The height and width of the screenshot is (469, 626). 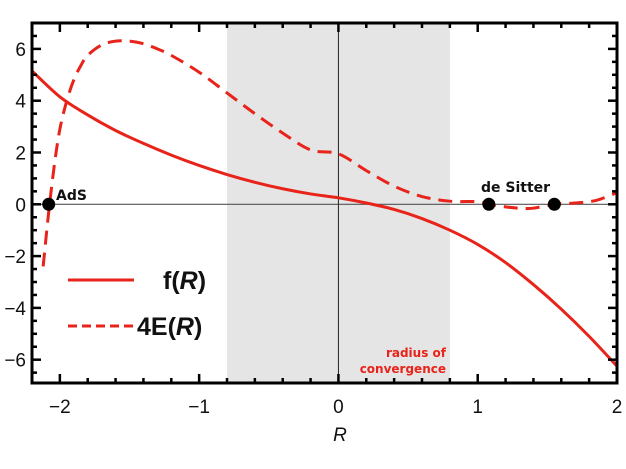 What do you see at coordinates (20, 102) in the screenshot?
I see `y-tick-label: 4` at bounding box center [20, 102].